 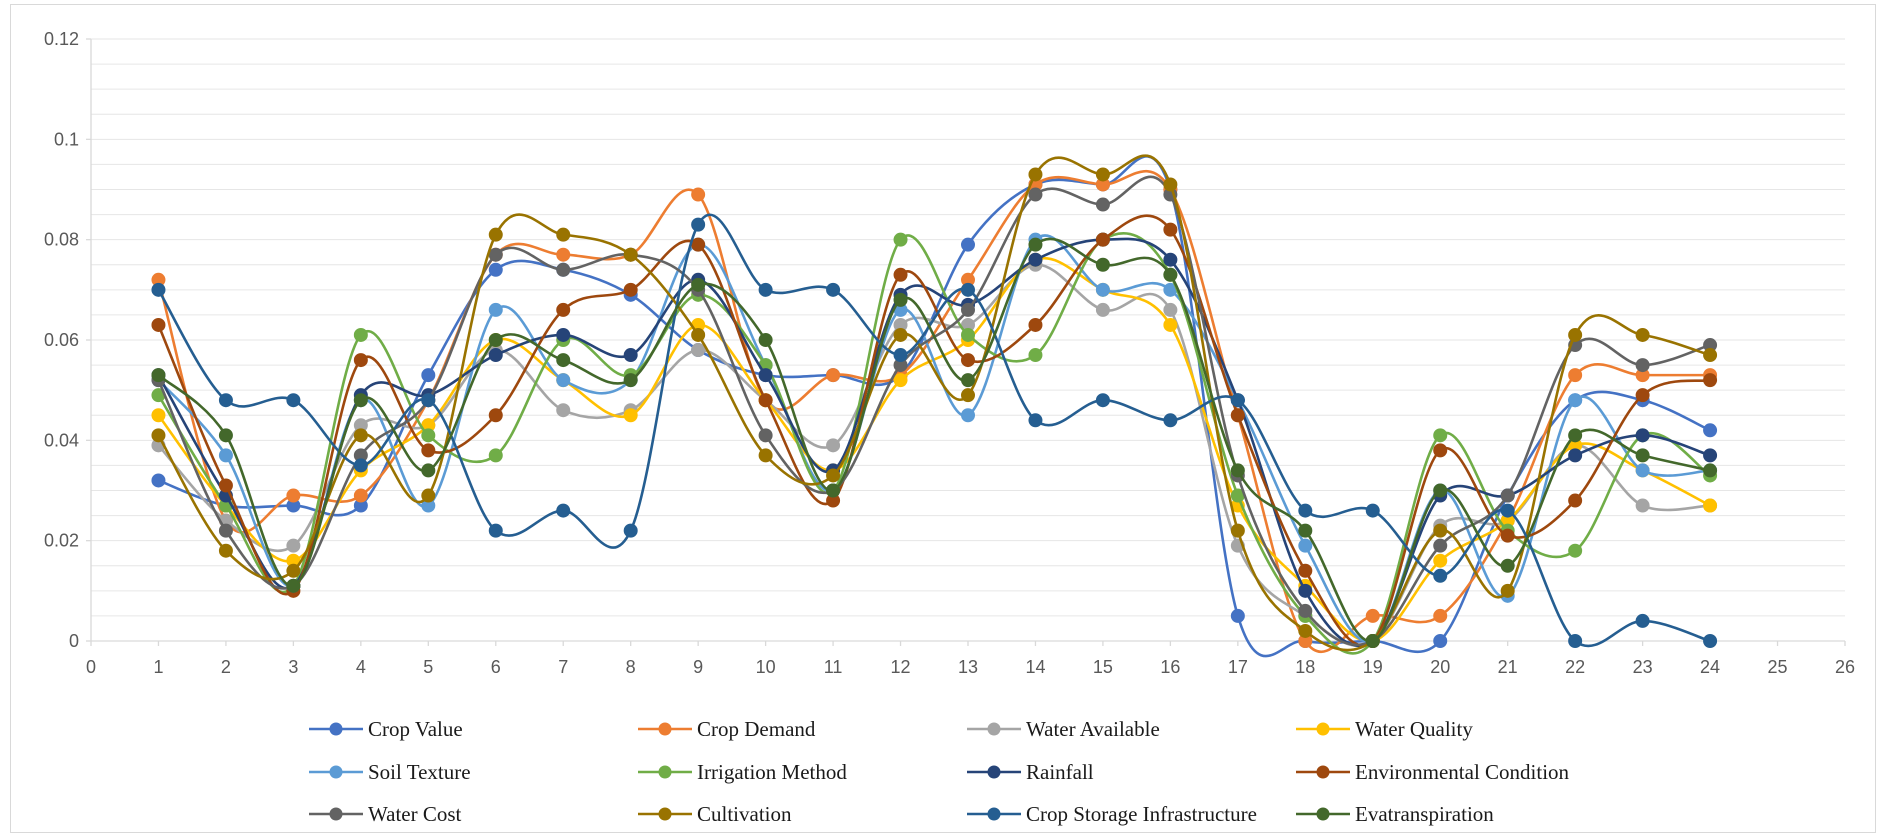 I want to click on legend-label: Soil Texture, so click(x=419, y=772).